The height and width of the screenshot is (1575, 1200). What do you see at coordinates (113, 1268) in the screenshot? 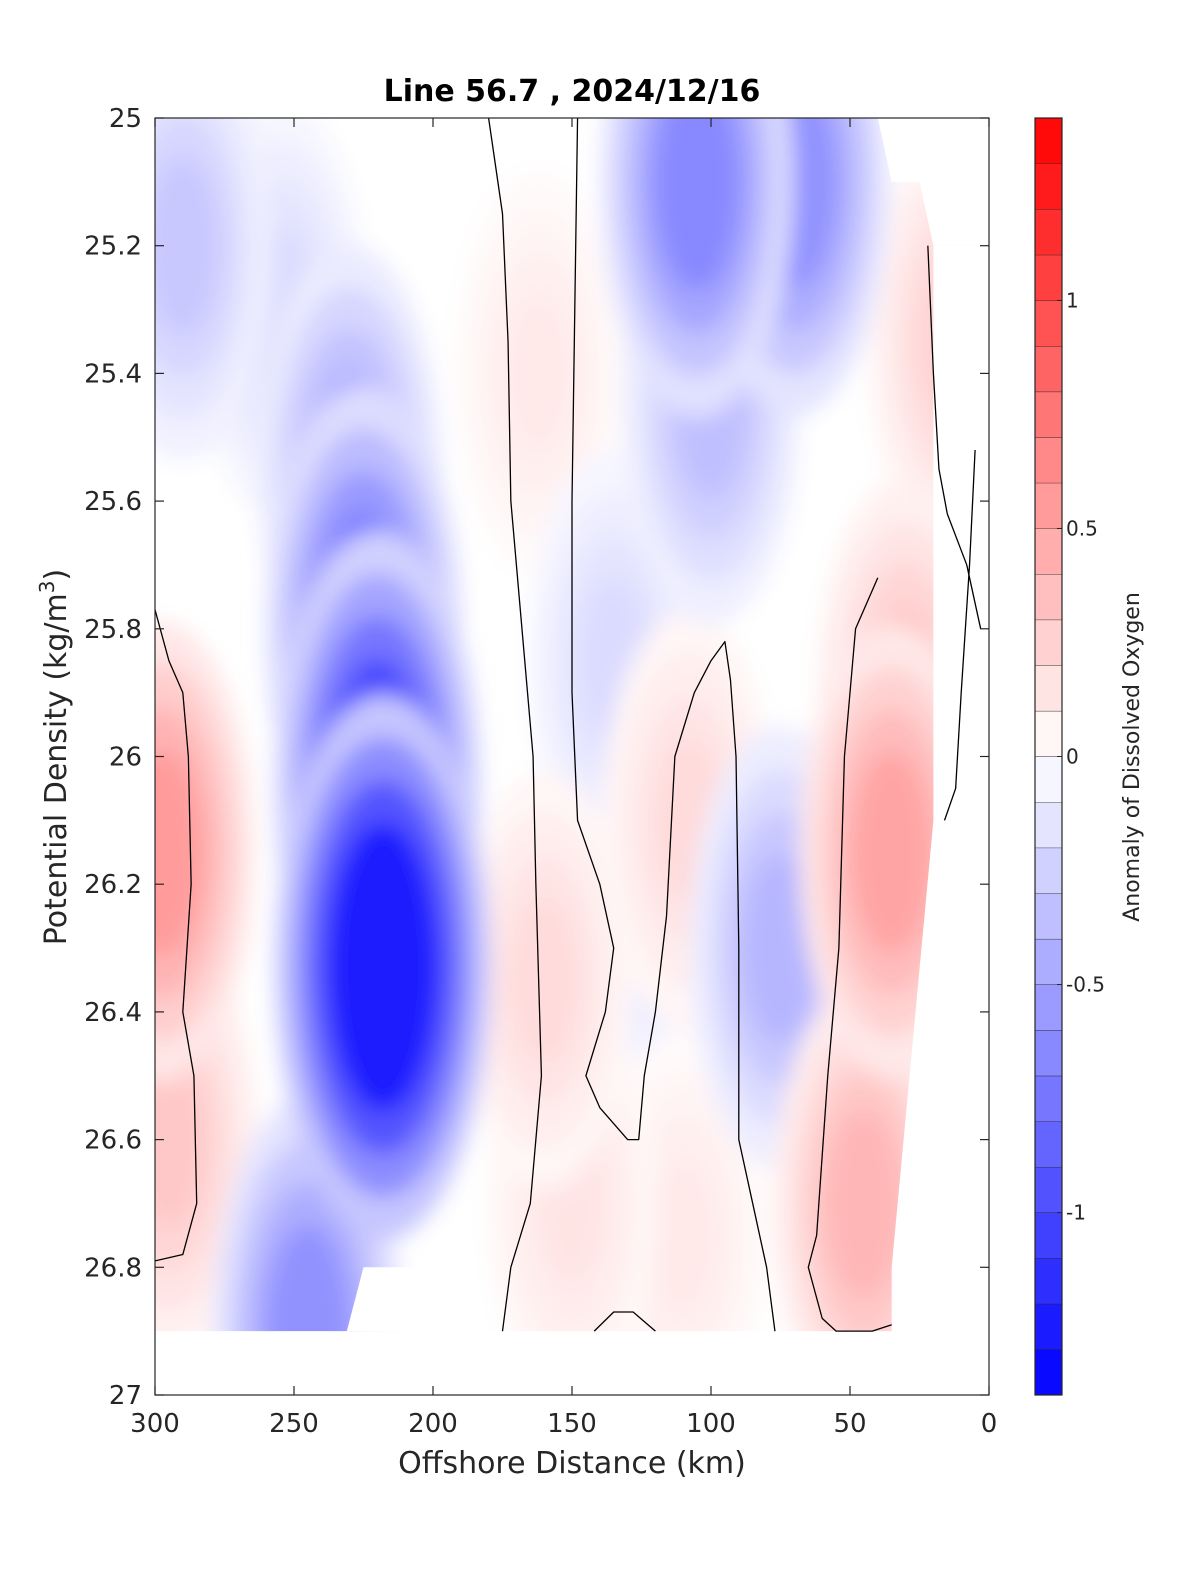
I see `y-tick-label: 26.8` at bounding box center [113, 1268].